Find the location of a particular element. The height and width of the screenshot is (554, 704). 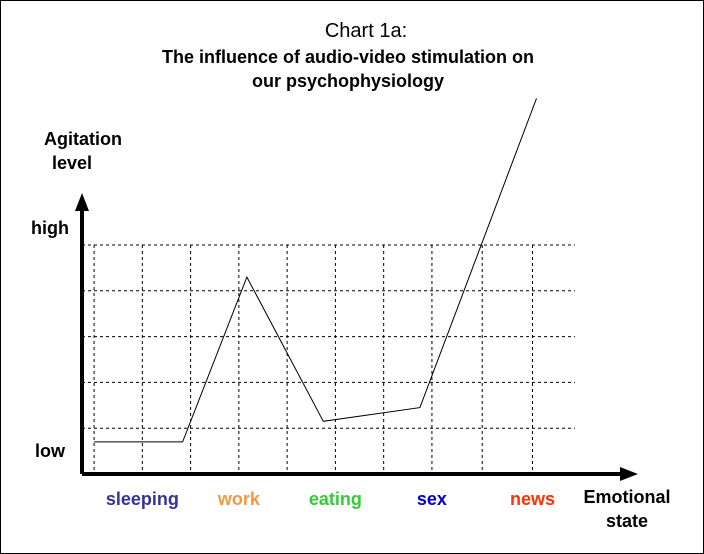

y-axis-label-line-2: level is located at coordinates (72, 163).